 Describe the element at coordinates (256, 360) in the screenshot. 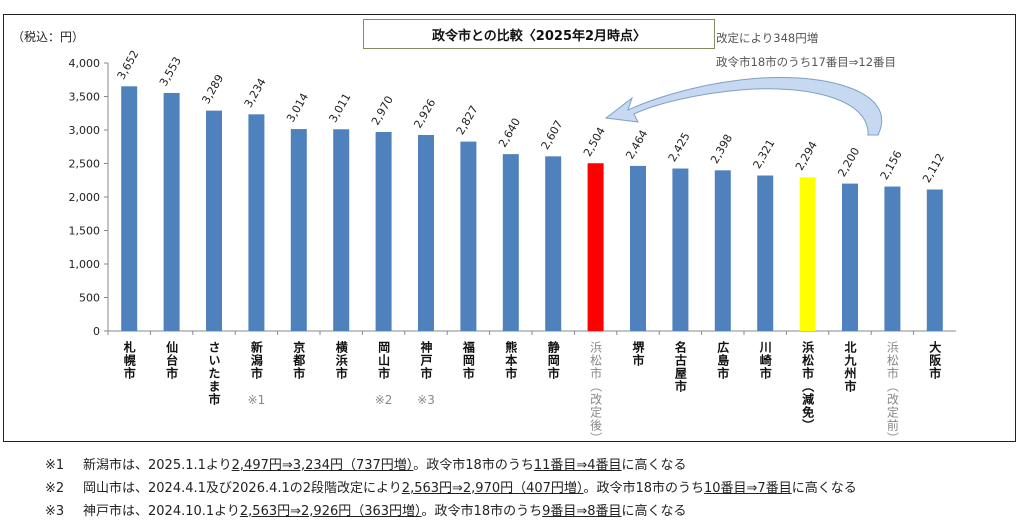

I see `x-category-label: 新潟市` at that location.